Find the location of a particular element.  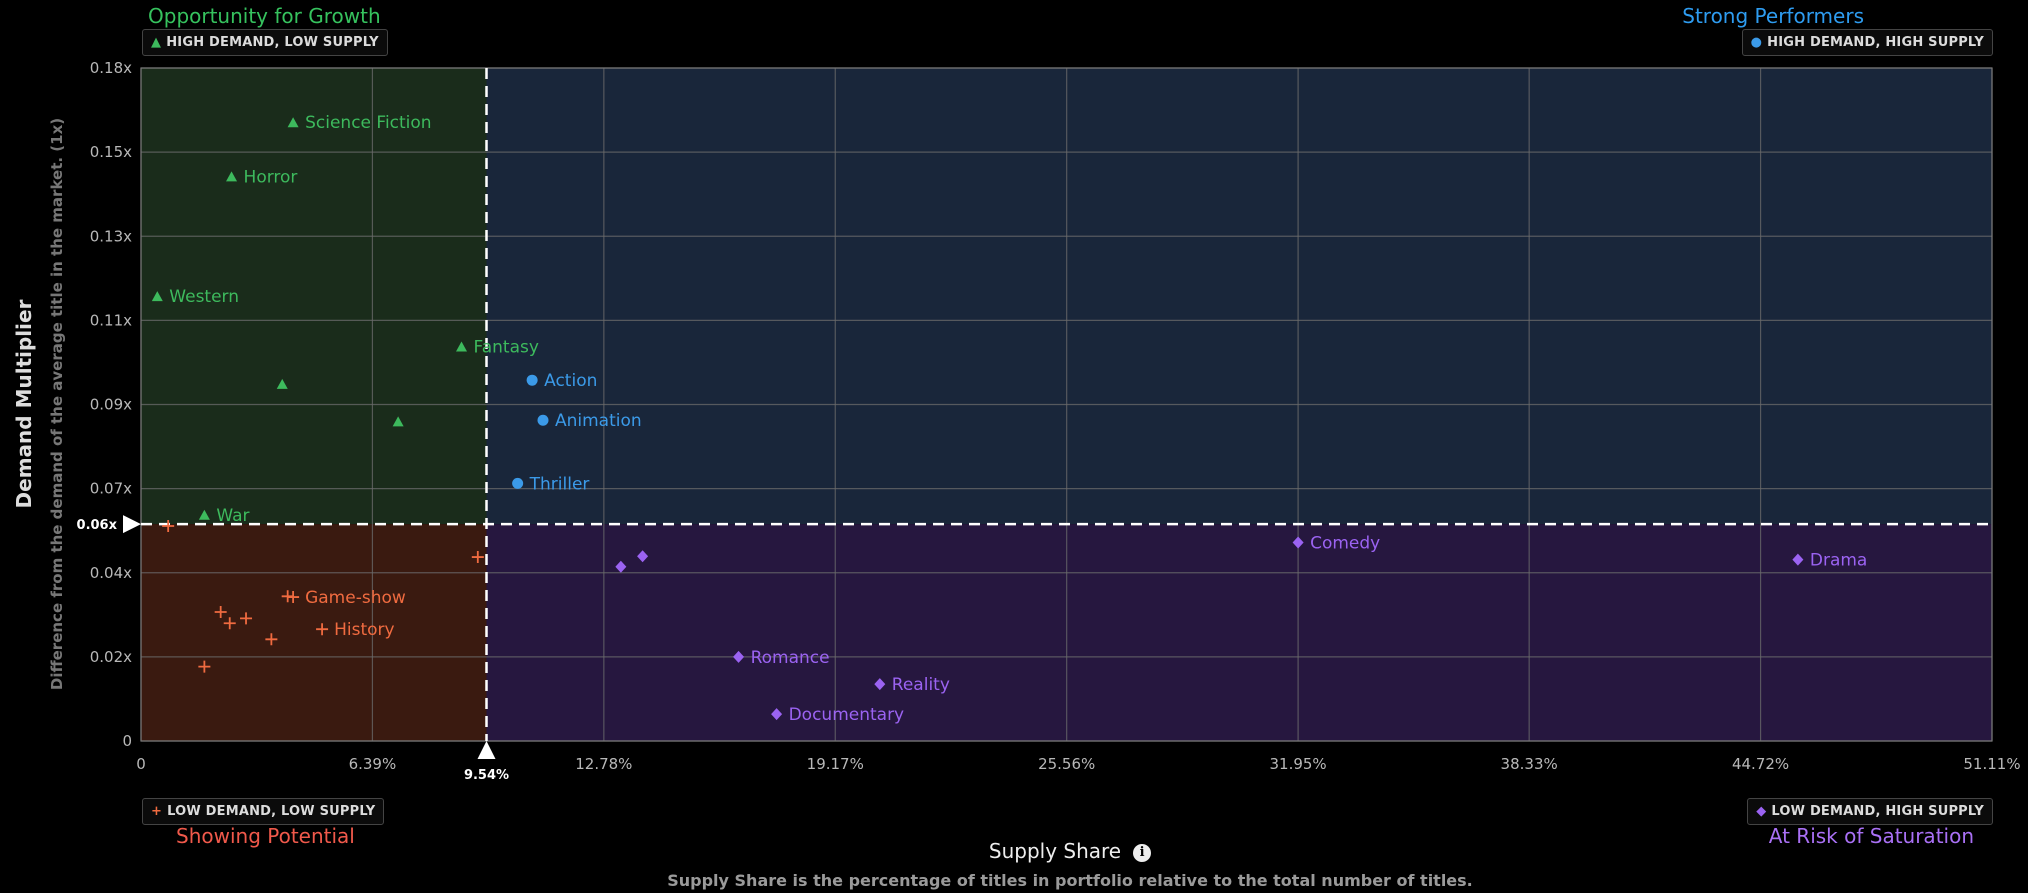

triangle-icon: ▲ is located at coordinates (156, 42).